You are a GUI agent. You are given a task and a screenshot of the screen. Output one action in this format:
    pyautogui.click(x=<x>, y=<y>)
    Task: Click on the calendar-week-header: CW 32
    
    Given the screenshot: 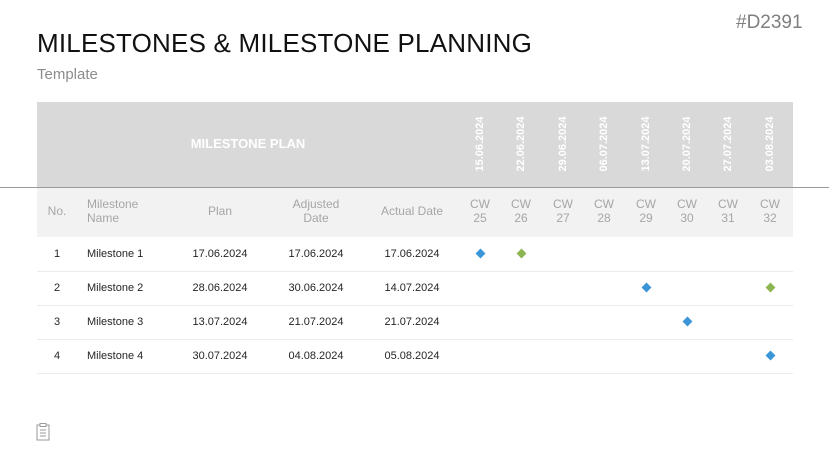 What is the action you would take?
    pyautogui.click(x=770, y=211)
    